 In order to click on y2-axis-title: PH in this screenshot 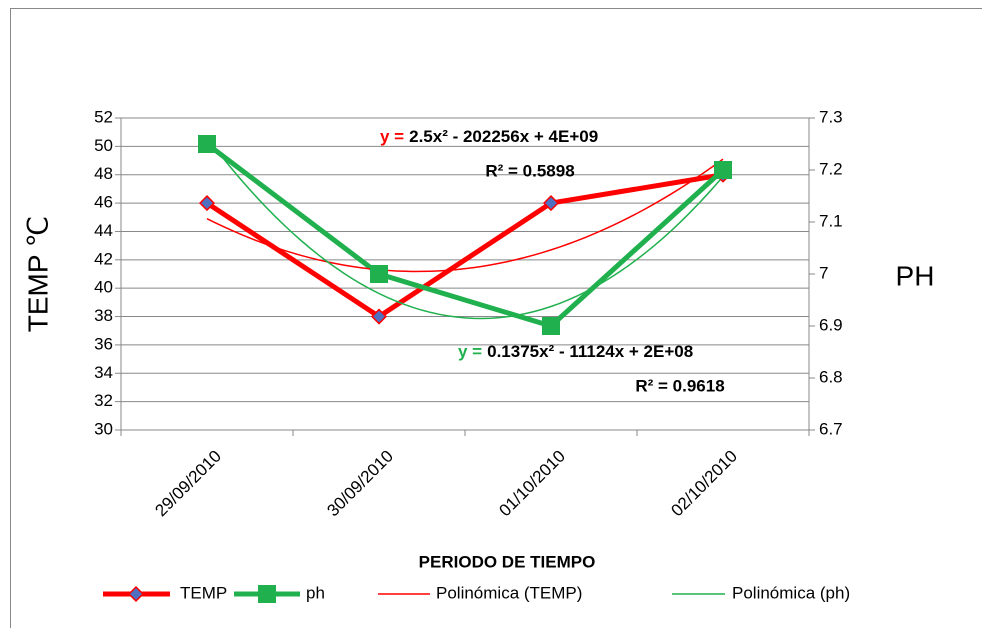, I will do `click(915, 275)`.